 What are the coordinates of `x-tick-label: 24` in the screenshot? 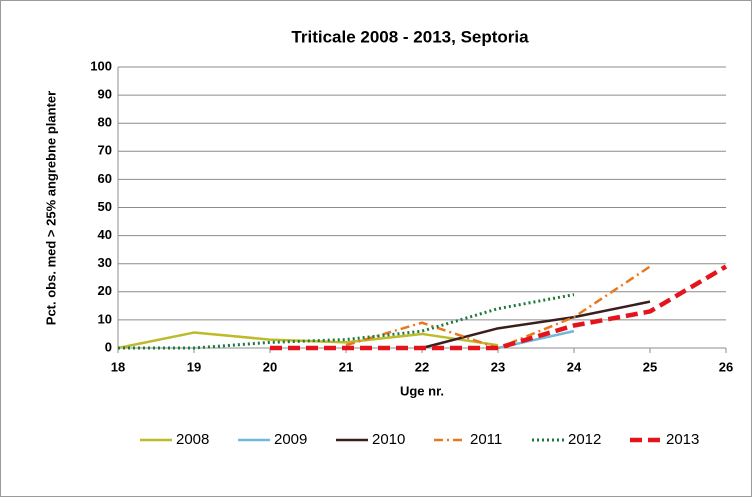 It's located at (574, 366).